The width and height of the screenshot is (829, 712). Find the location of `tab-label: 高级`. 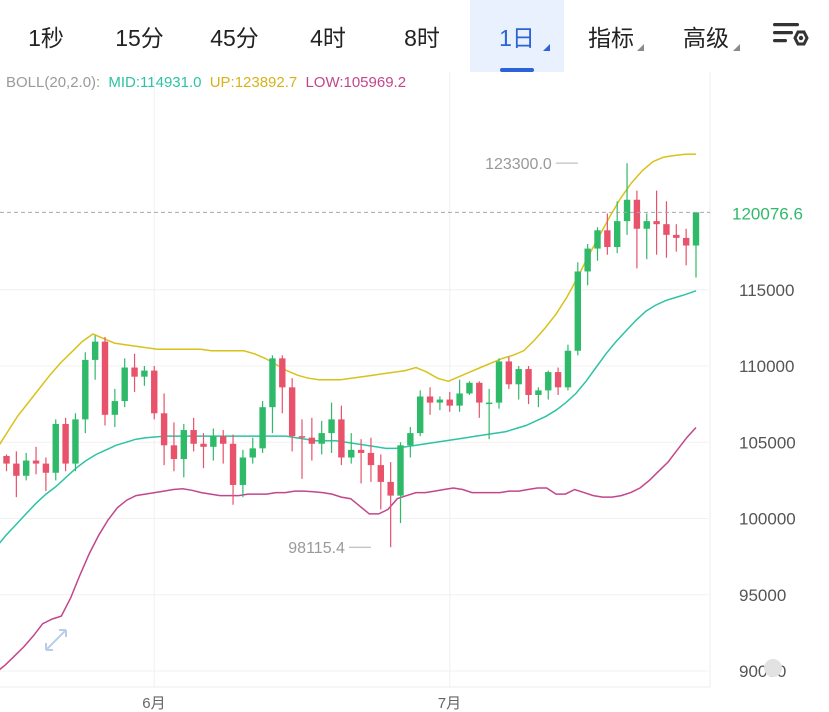

tab-label: 高级 is located at coordinates (706, 38).